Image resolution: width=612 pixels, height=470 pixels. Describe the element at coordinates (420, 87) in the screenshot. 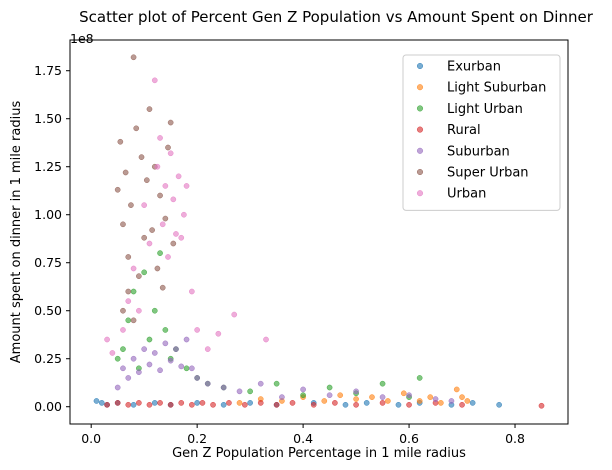

I see `legend-marker-light-suburban` at that location.